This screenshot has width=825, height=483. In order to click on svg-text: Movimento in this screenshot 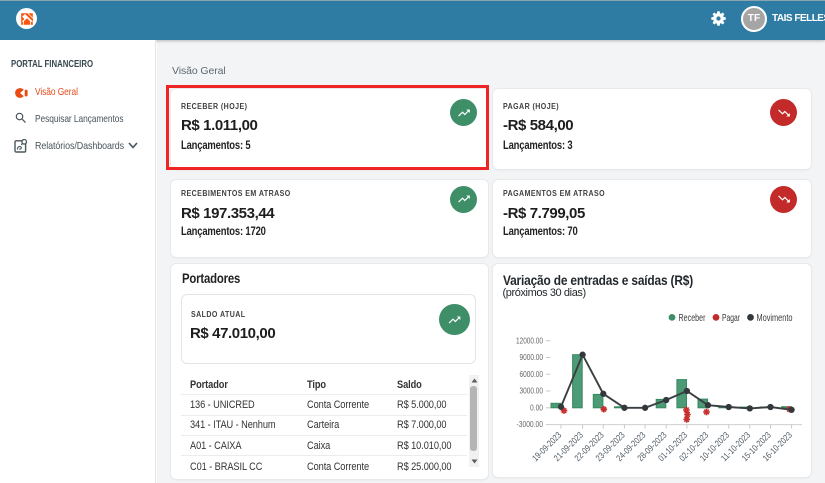, I will do `click(775, 318)`.